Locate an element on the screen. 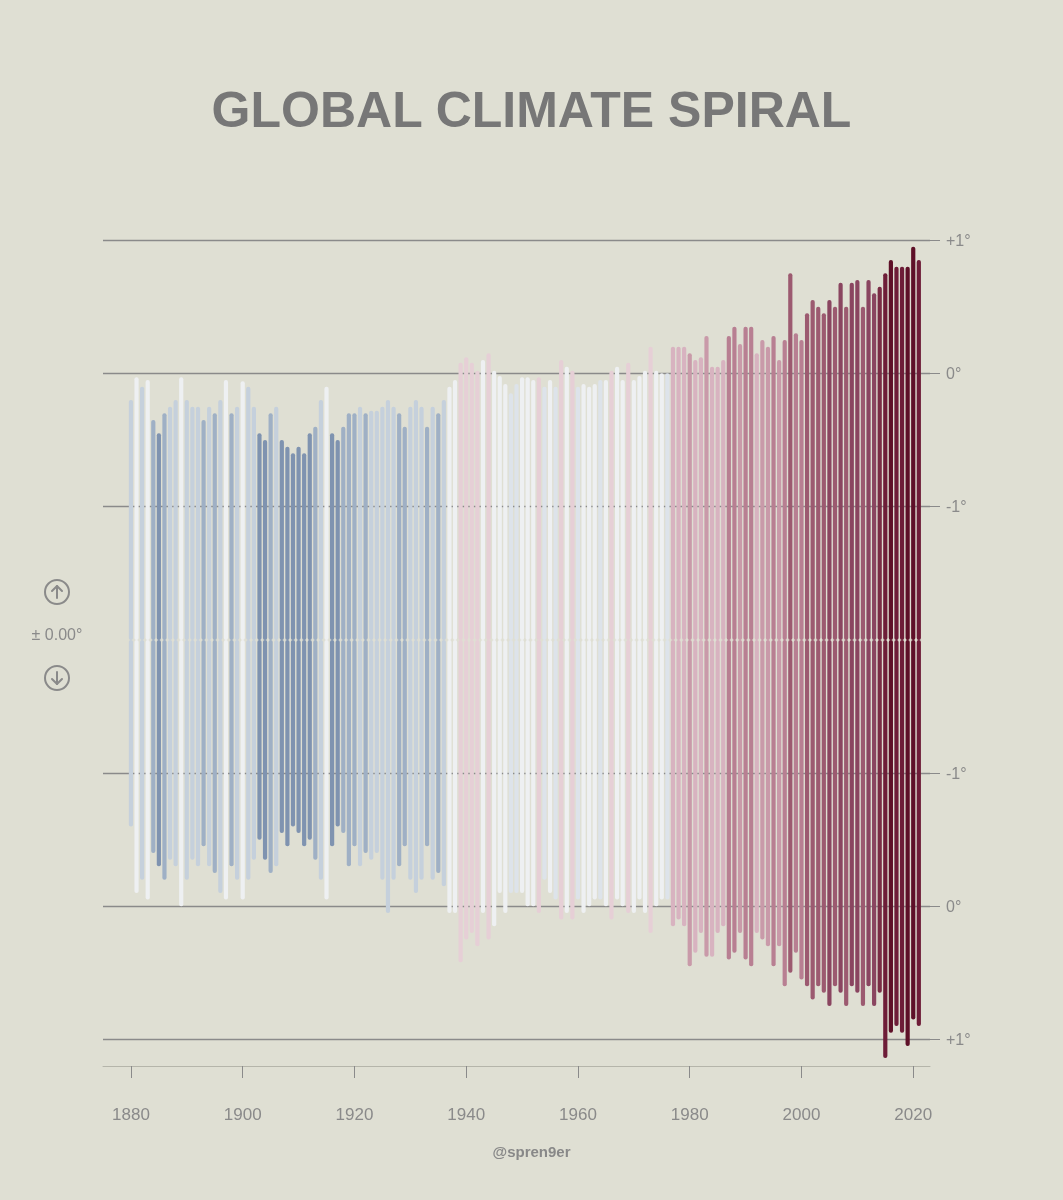 This screenshot has width=1063, height=1200. x-tick-label: 1940 is located at coordinates (466, 1114).